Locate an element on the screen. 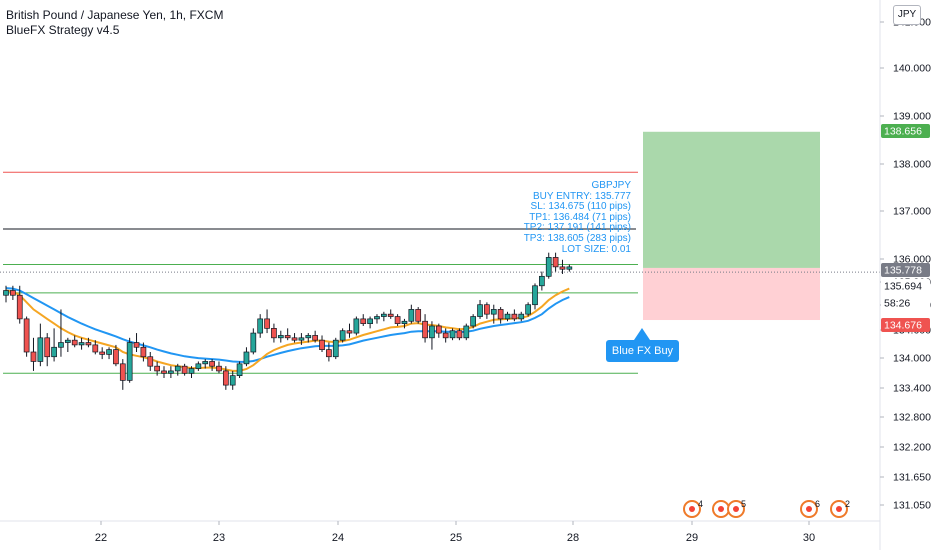  last-price-tag: 135.694 is located at coordinates (903, 287).